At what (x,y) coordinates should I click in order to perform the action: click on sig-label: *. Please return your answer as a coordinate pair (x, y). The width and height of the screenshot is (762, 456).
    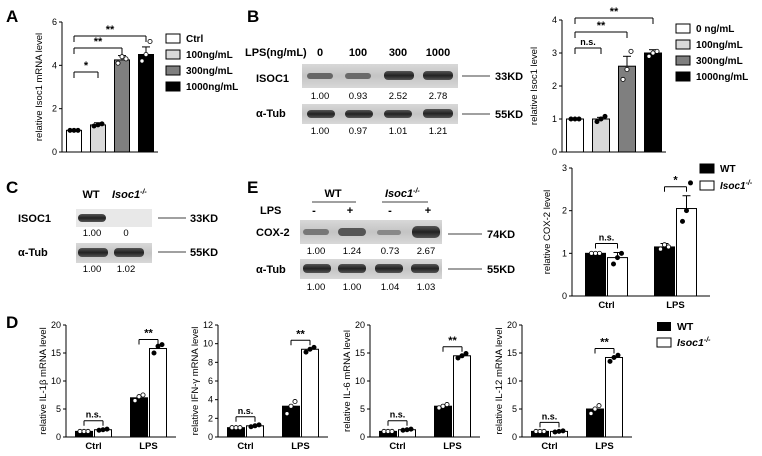
    Looking at the image, I should click on (86, 66).